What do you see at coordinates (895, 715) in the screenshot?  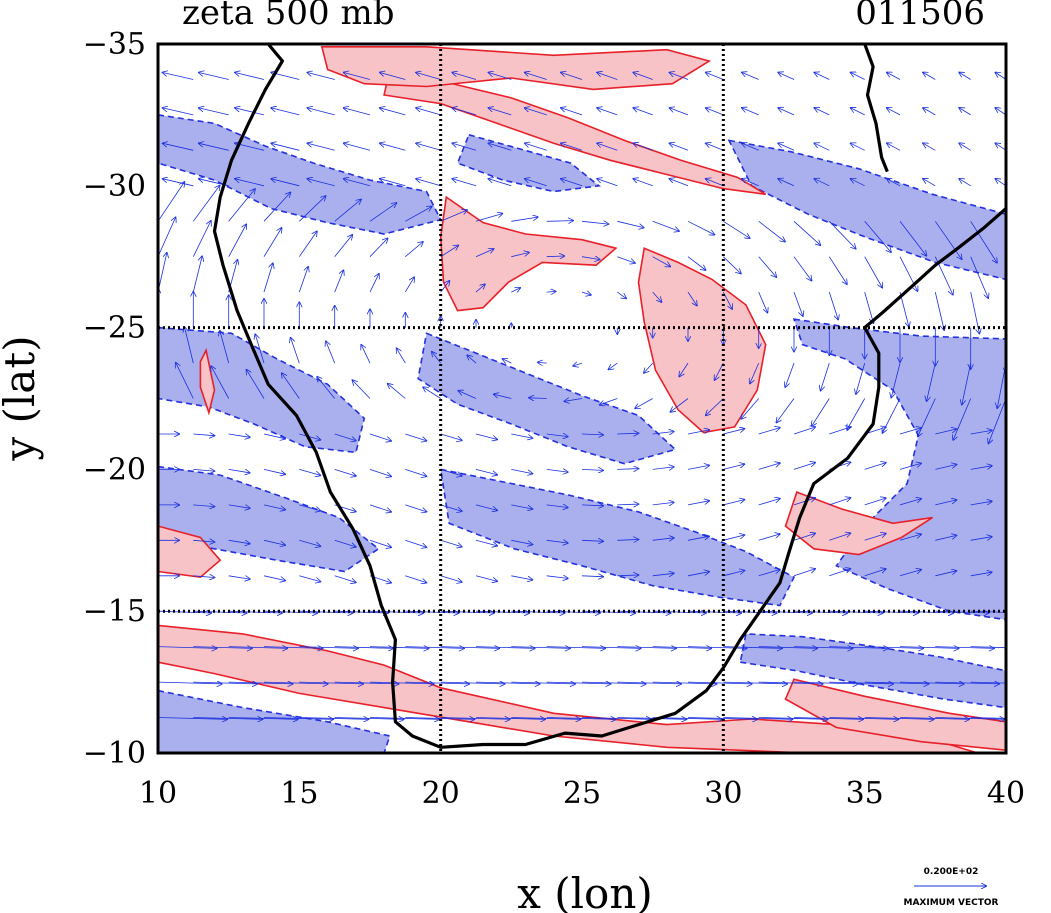 I see `positive-region-south-east-band` at bounding box center [895, 715].